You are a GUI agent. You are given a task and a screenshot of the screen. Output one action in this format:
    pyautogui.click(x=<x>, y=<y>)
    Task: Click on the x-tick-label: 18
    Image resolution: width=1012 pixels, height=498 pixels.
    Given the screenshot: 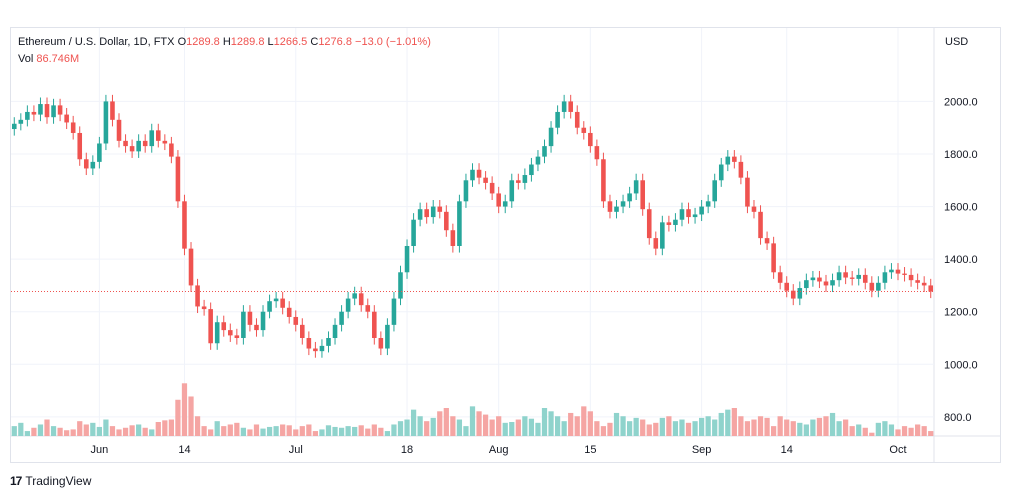 What is the action you would take?
    pyautogui.click(x=407, y=450)
    